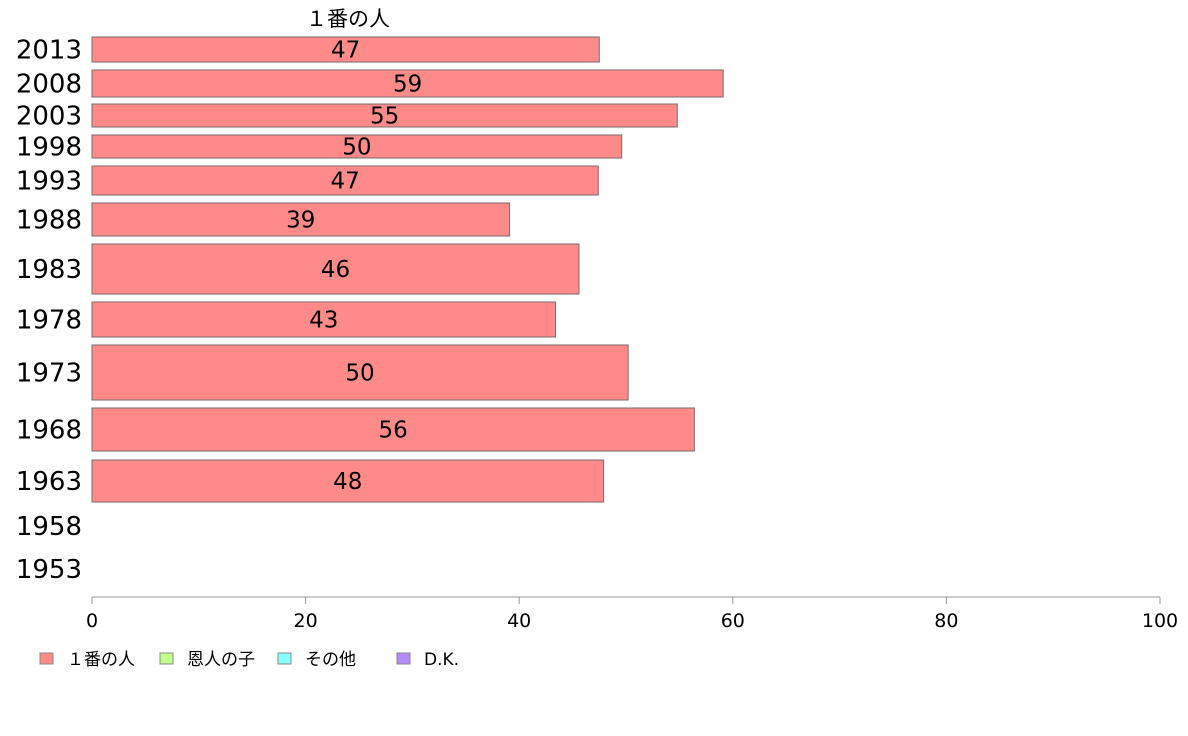 This screenshot has height=736, width=1188. I want to click on bar-value-label-1993: 47, so click(344, 182).